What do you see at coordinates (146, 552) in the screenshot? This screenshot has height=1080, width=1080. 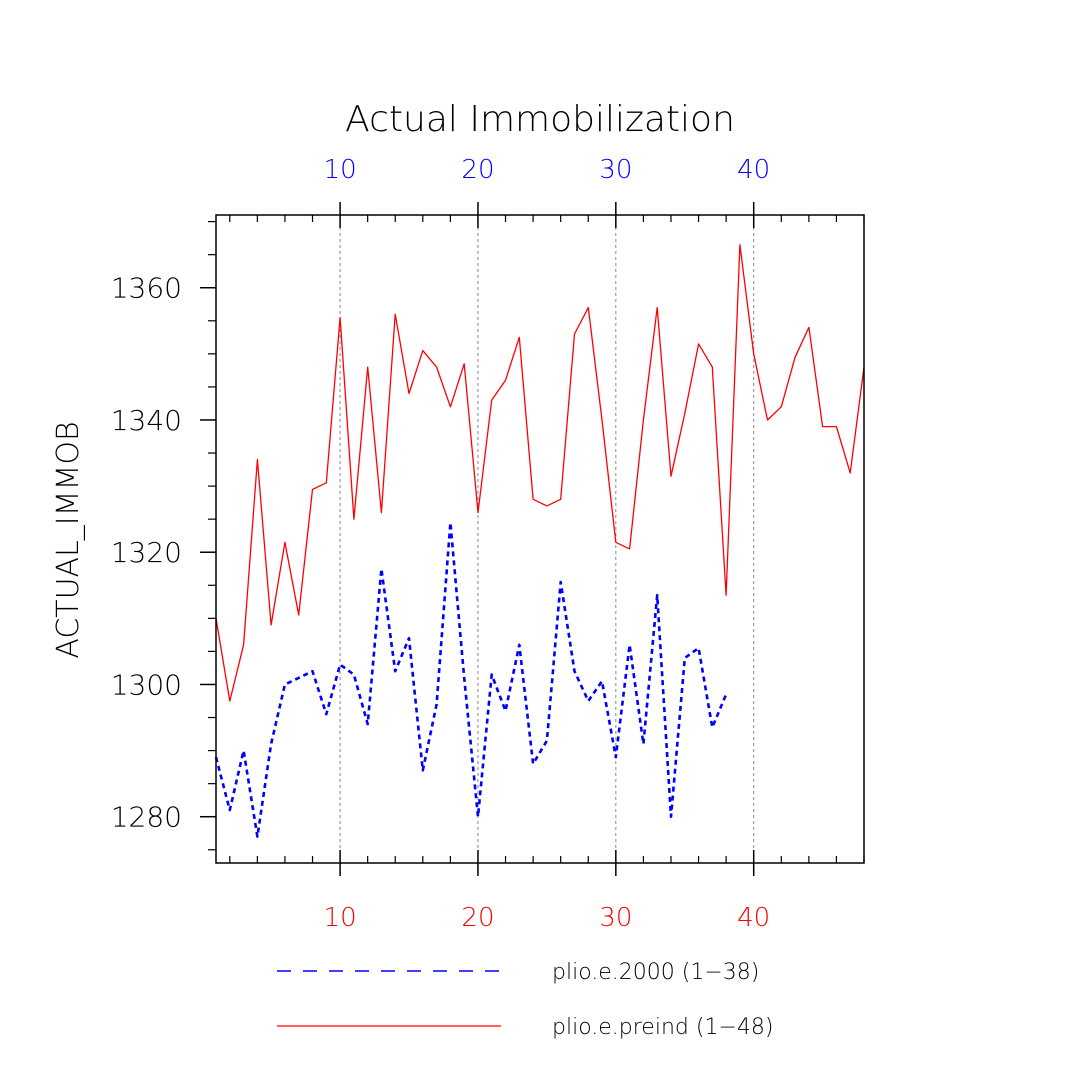 I see `y-tick-label: 1320` at bounding box center [146, 552].